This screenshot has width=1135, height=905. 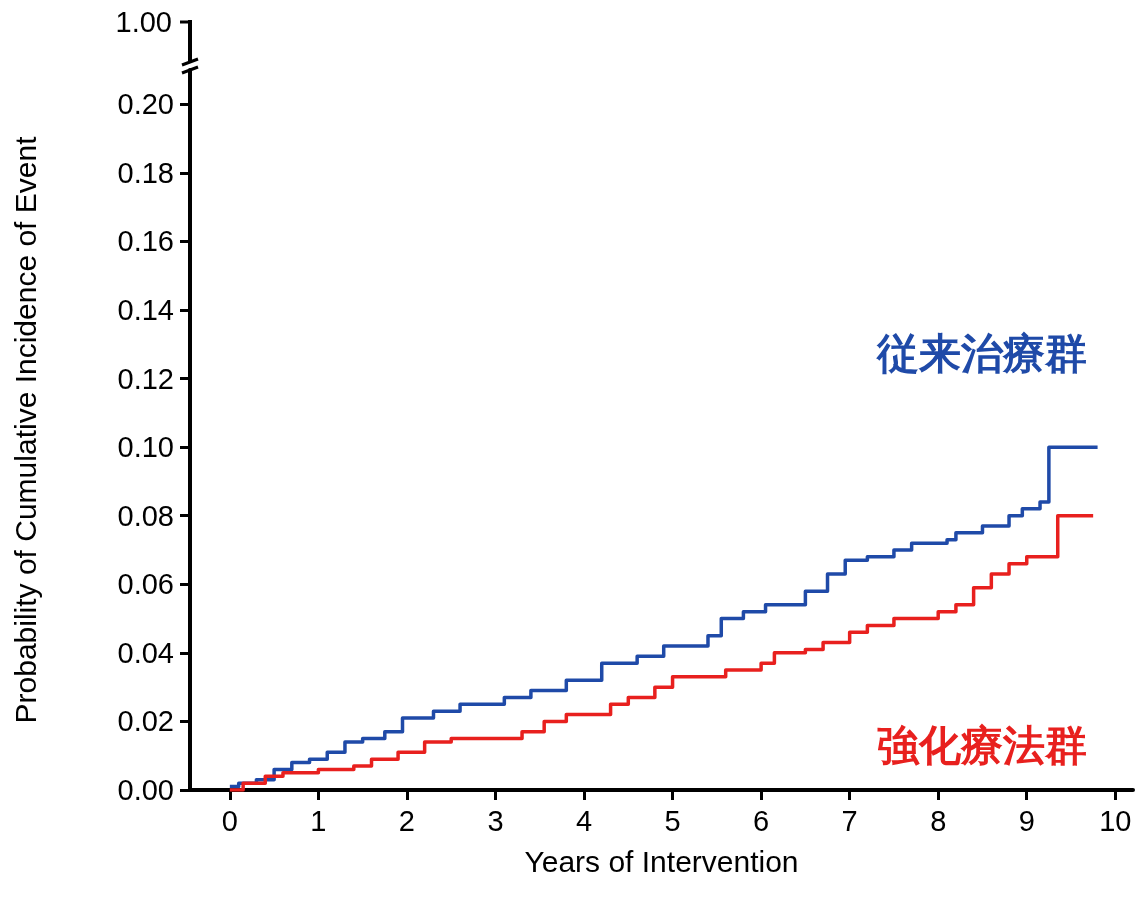 What do you see at coordinates (143, 22) in the screenshot?
I see `text: 1.00` at bounding box center [143, 22].